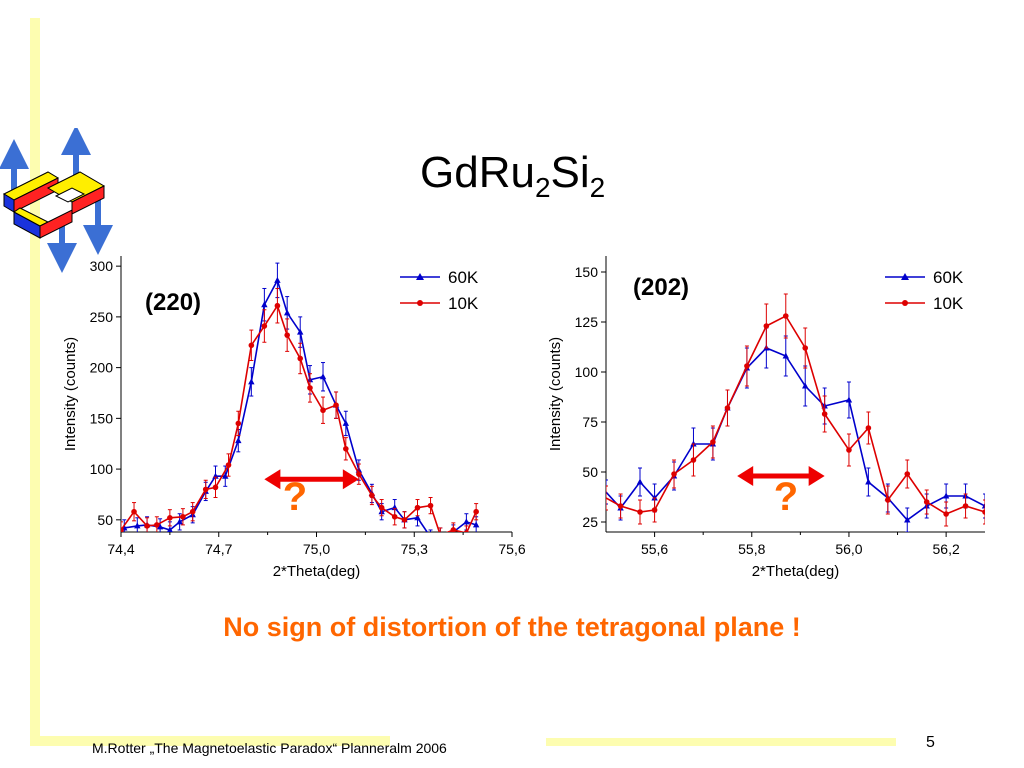 Image resolution: width=1024 pixels, height=768 pixels. What do you see at coordinates (542, 187) in the screenshot?
I see `title-subscript-1: 2` at bounding box center [542, 187].